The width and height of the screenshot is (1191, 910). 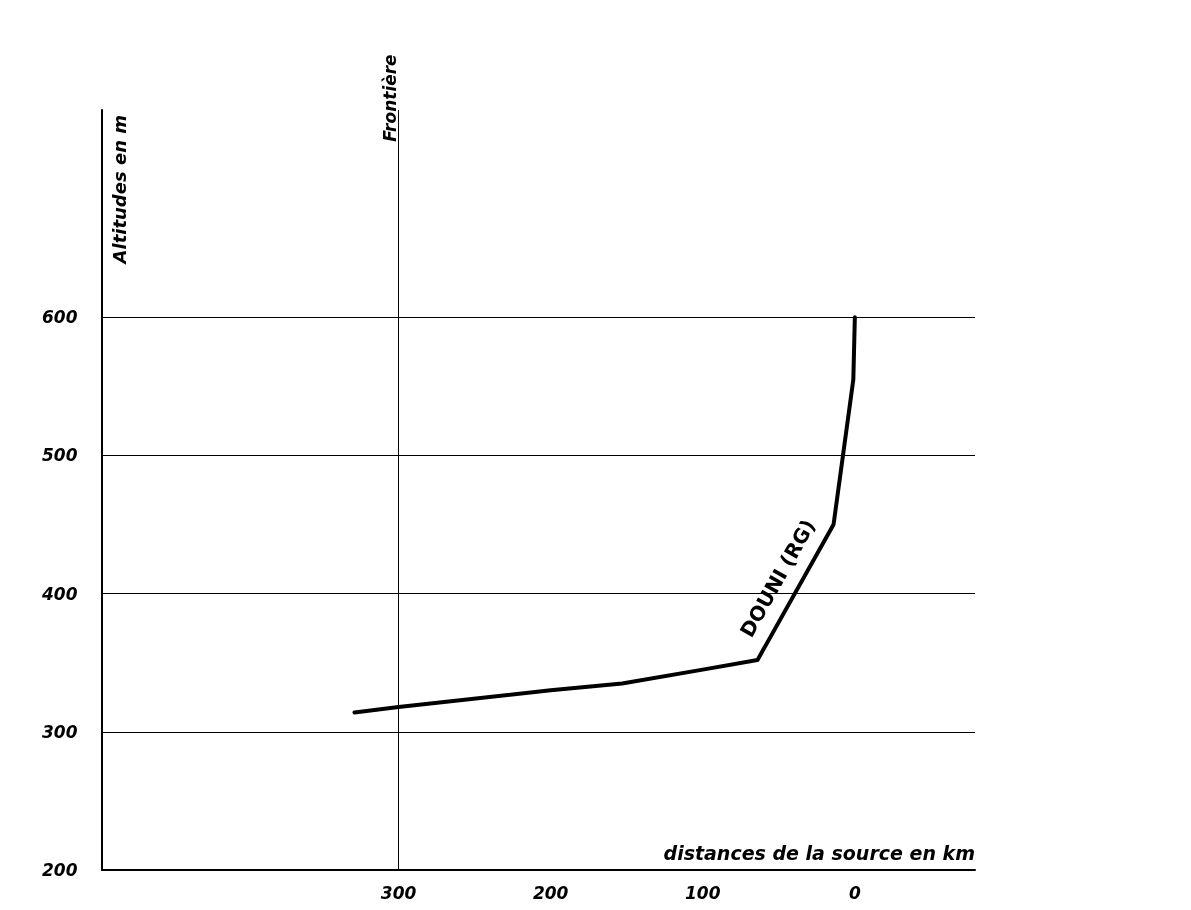 I want to click on y-axis-title: Altitudes en m, so click(x=119, y=190).